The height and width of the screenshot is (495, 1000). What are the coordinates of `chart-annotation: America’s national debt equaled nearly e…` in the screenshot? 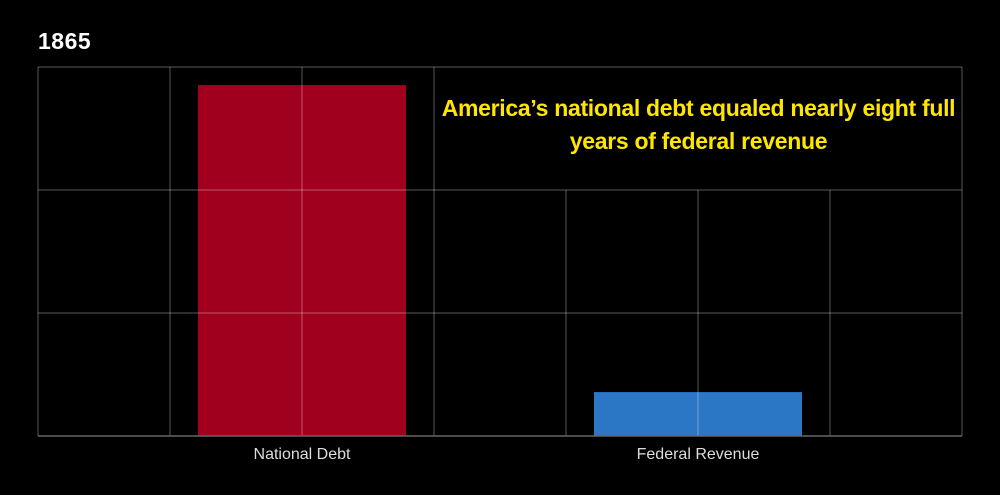 It's located at (698, 124).